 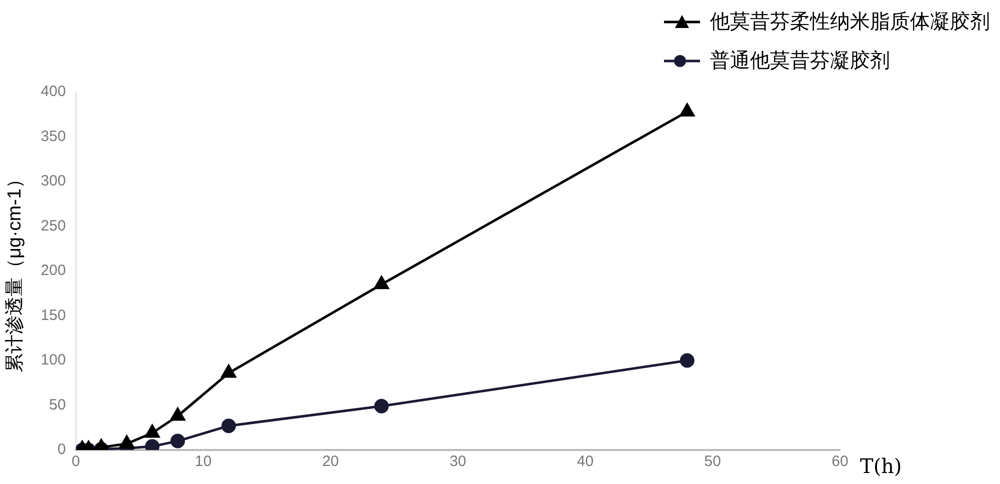 What do you see at coordinates (203, 461) in the screenshot?
I see `x-tick-label: 10` at bounding box center [203, 461].